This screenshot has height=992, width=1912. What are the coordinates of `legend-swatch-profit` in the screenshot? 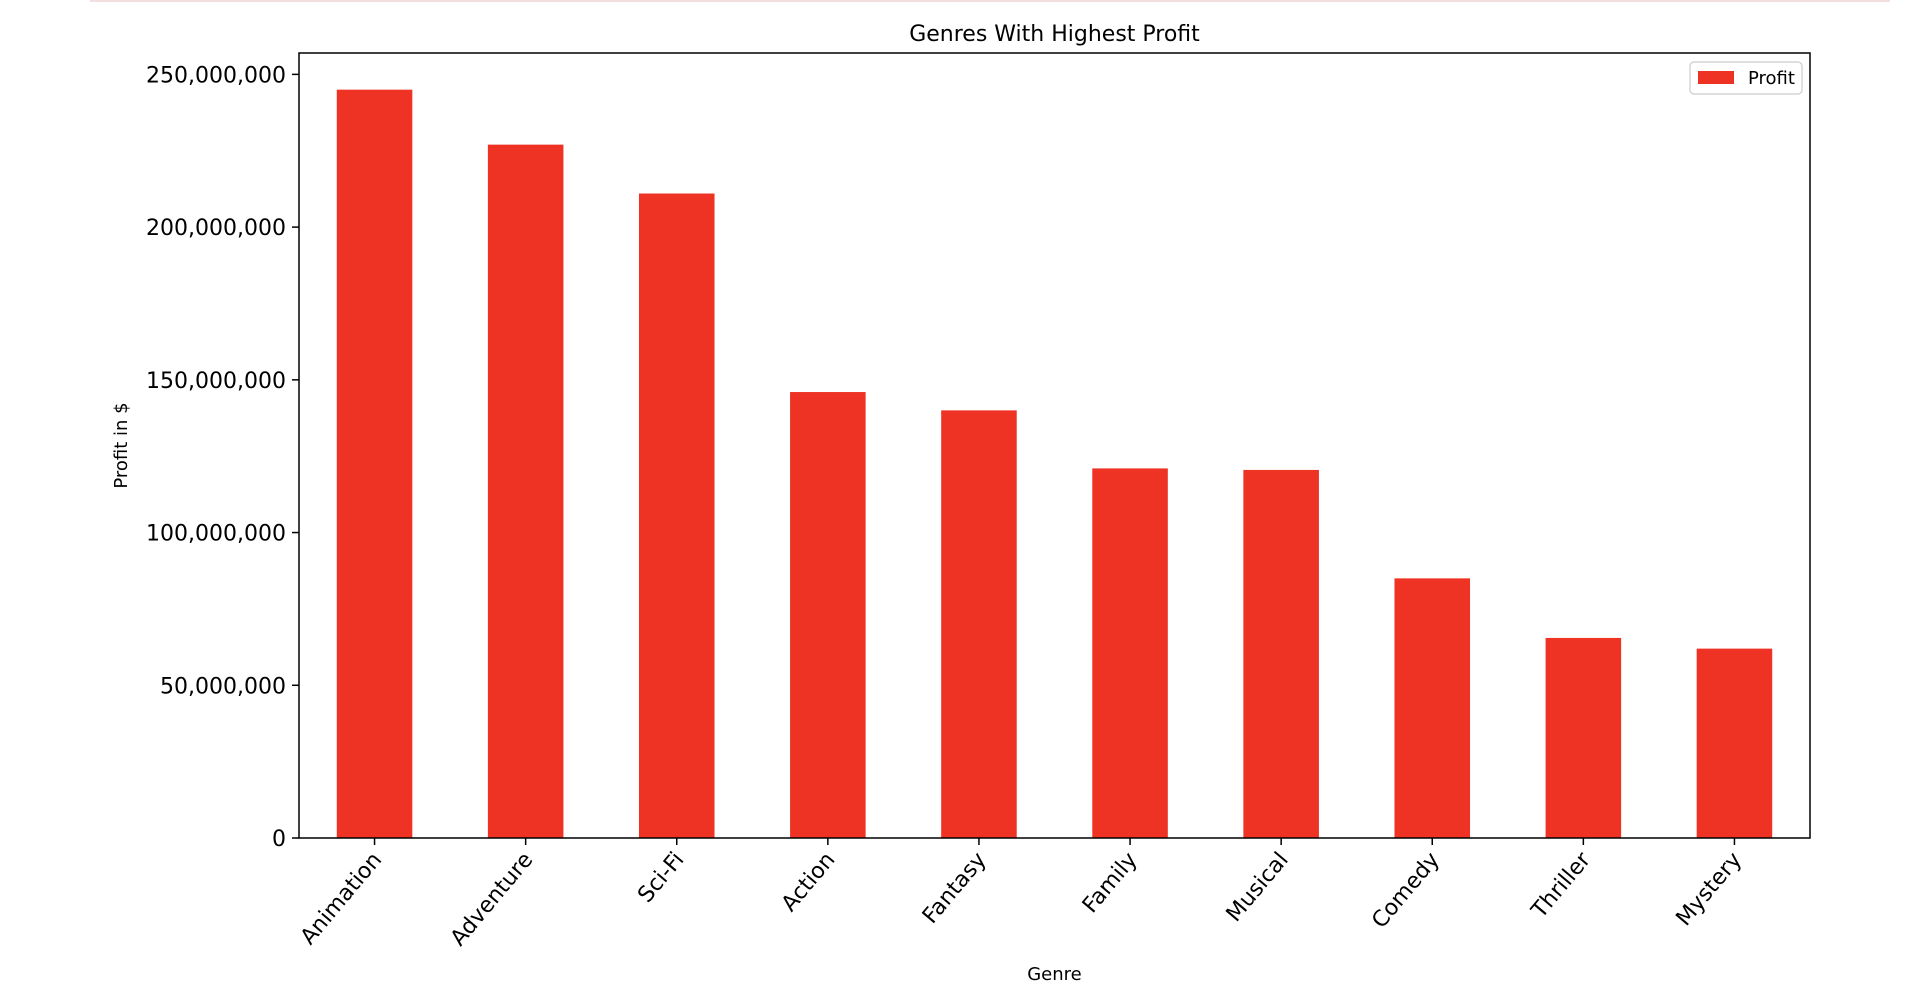 It's located at (1716, 77).